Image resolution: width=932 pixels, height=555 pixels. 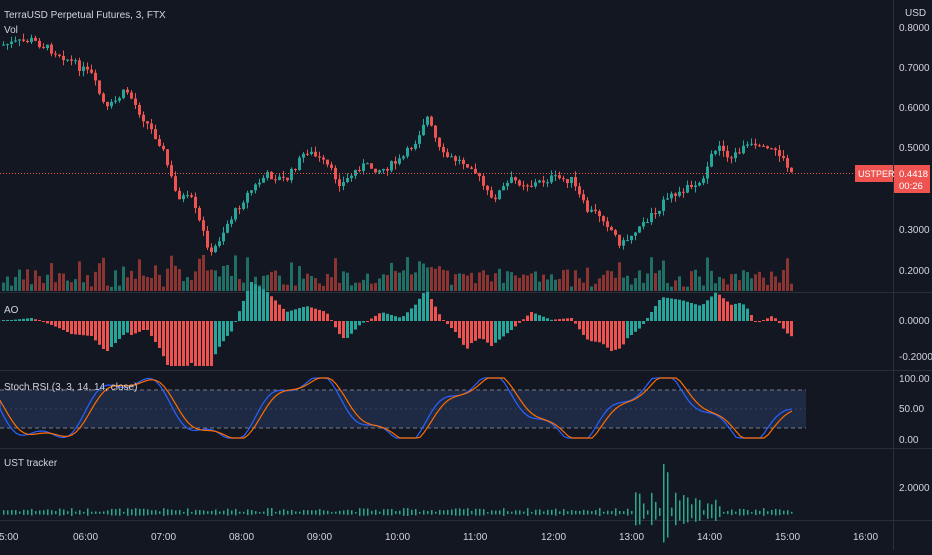 What do you see at coordinates (11, 30) in the screenshot?
I see `volume-legend-label: Vol` at bounding box center [11, 30].